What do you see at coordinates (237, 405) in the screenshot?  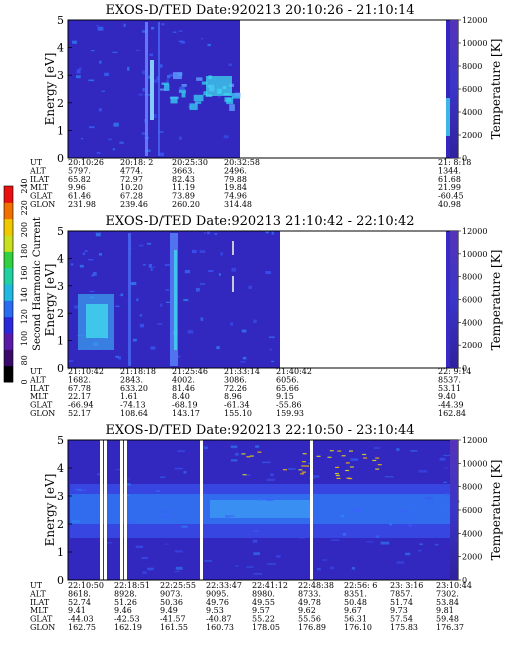 I see `table-cell: -61.34` at bounding box center [237, 405].